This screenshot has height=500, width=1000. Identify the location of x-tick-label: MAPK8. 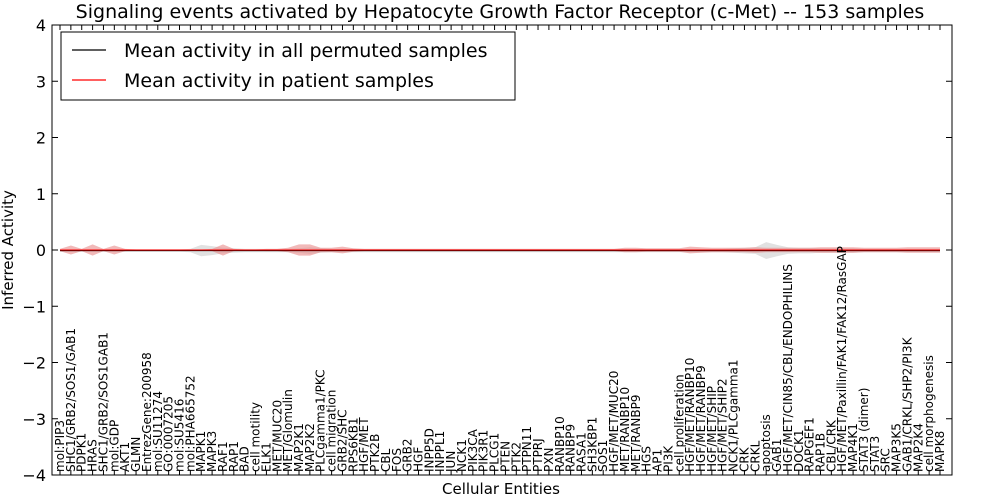
(940, 451).